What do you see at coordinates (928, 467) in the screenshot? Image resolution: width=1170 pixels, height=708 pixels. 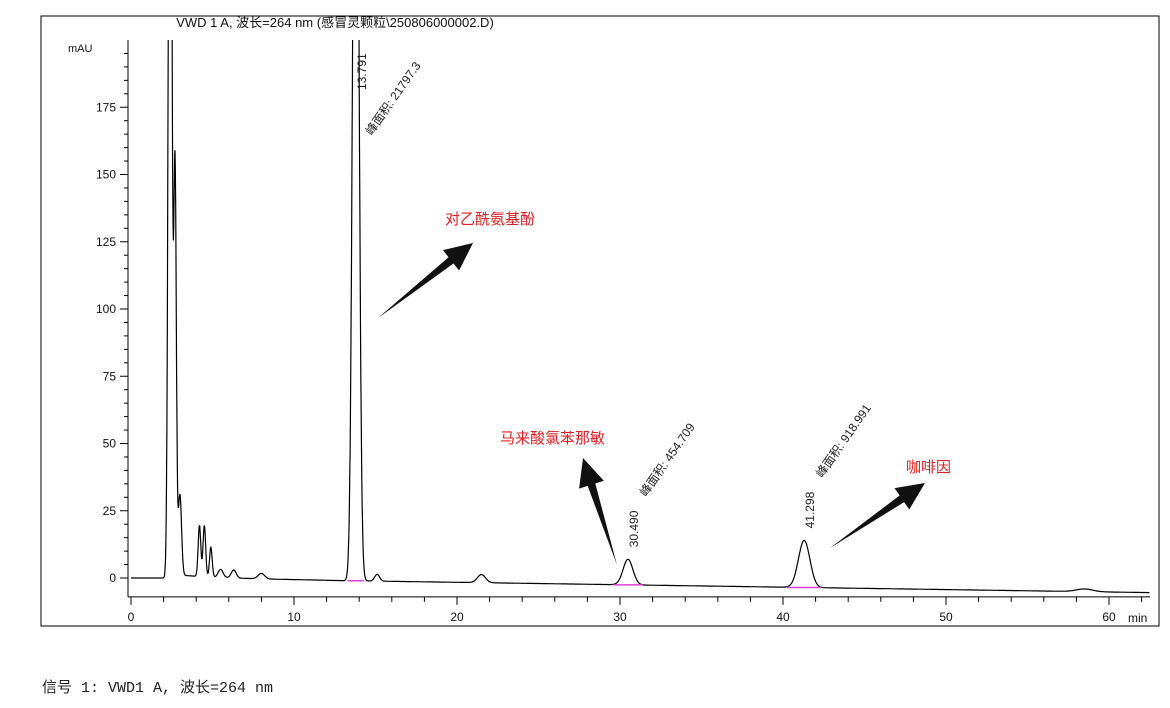 I see `compound-annotation: 咖啡因` at bounding box center [928, 467].